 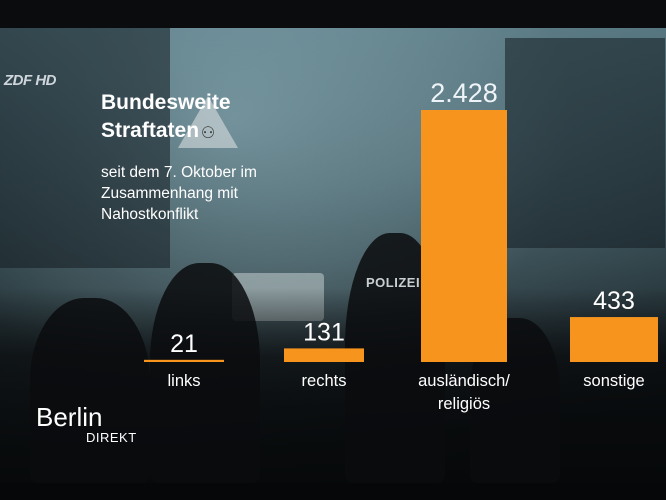 I want to click on police-lettering: POLIZEI, so click(x=393, y=282).